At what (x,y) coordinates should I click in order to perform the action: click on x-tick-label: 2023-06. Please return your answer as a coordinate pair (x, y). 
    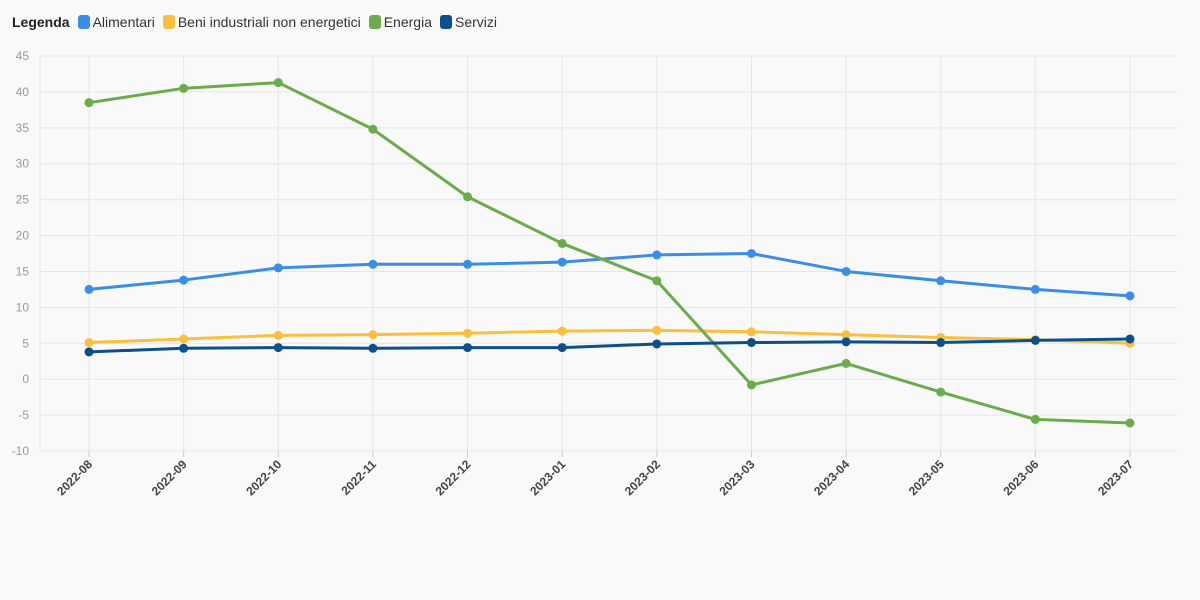
    Looking at the image, I should click on (1020, 477).